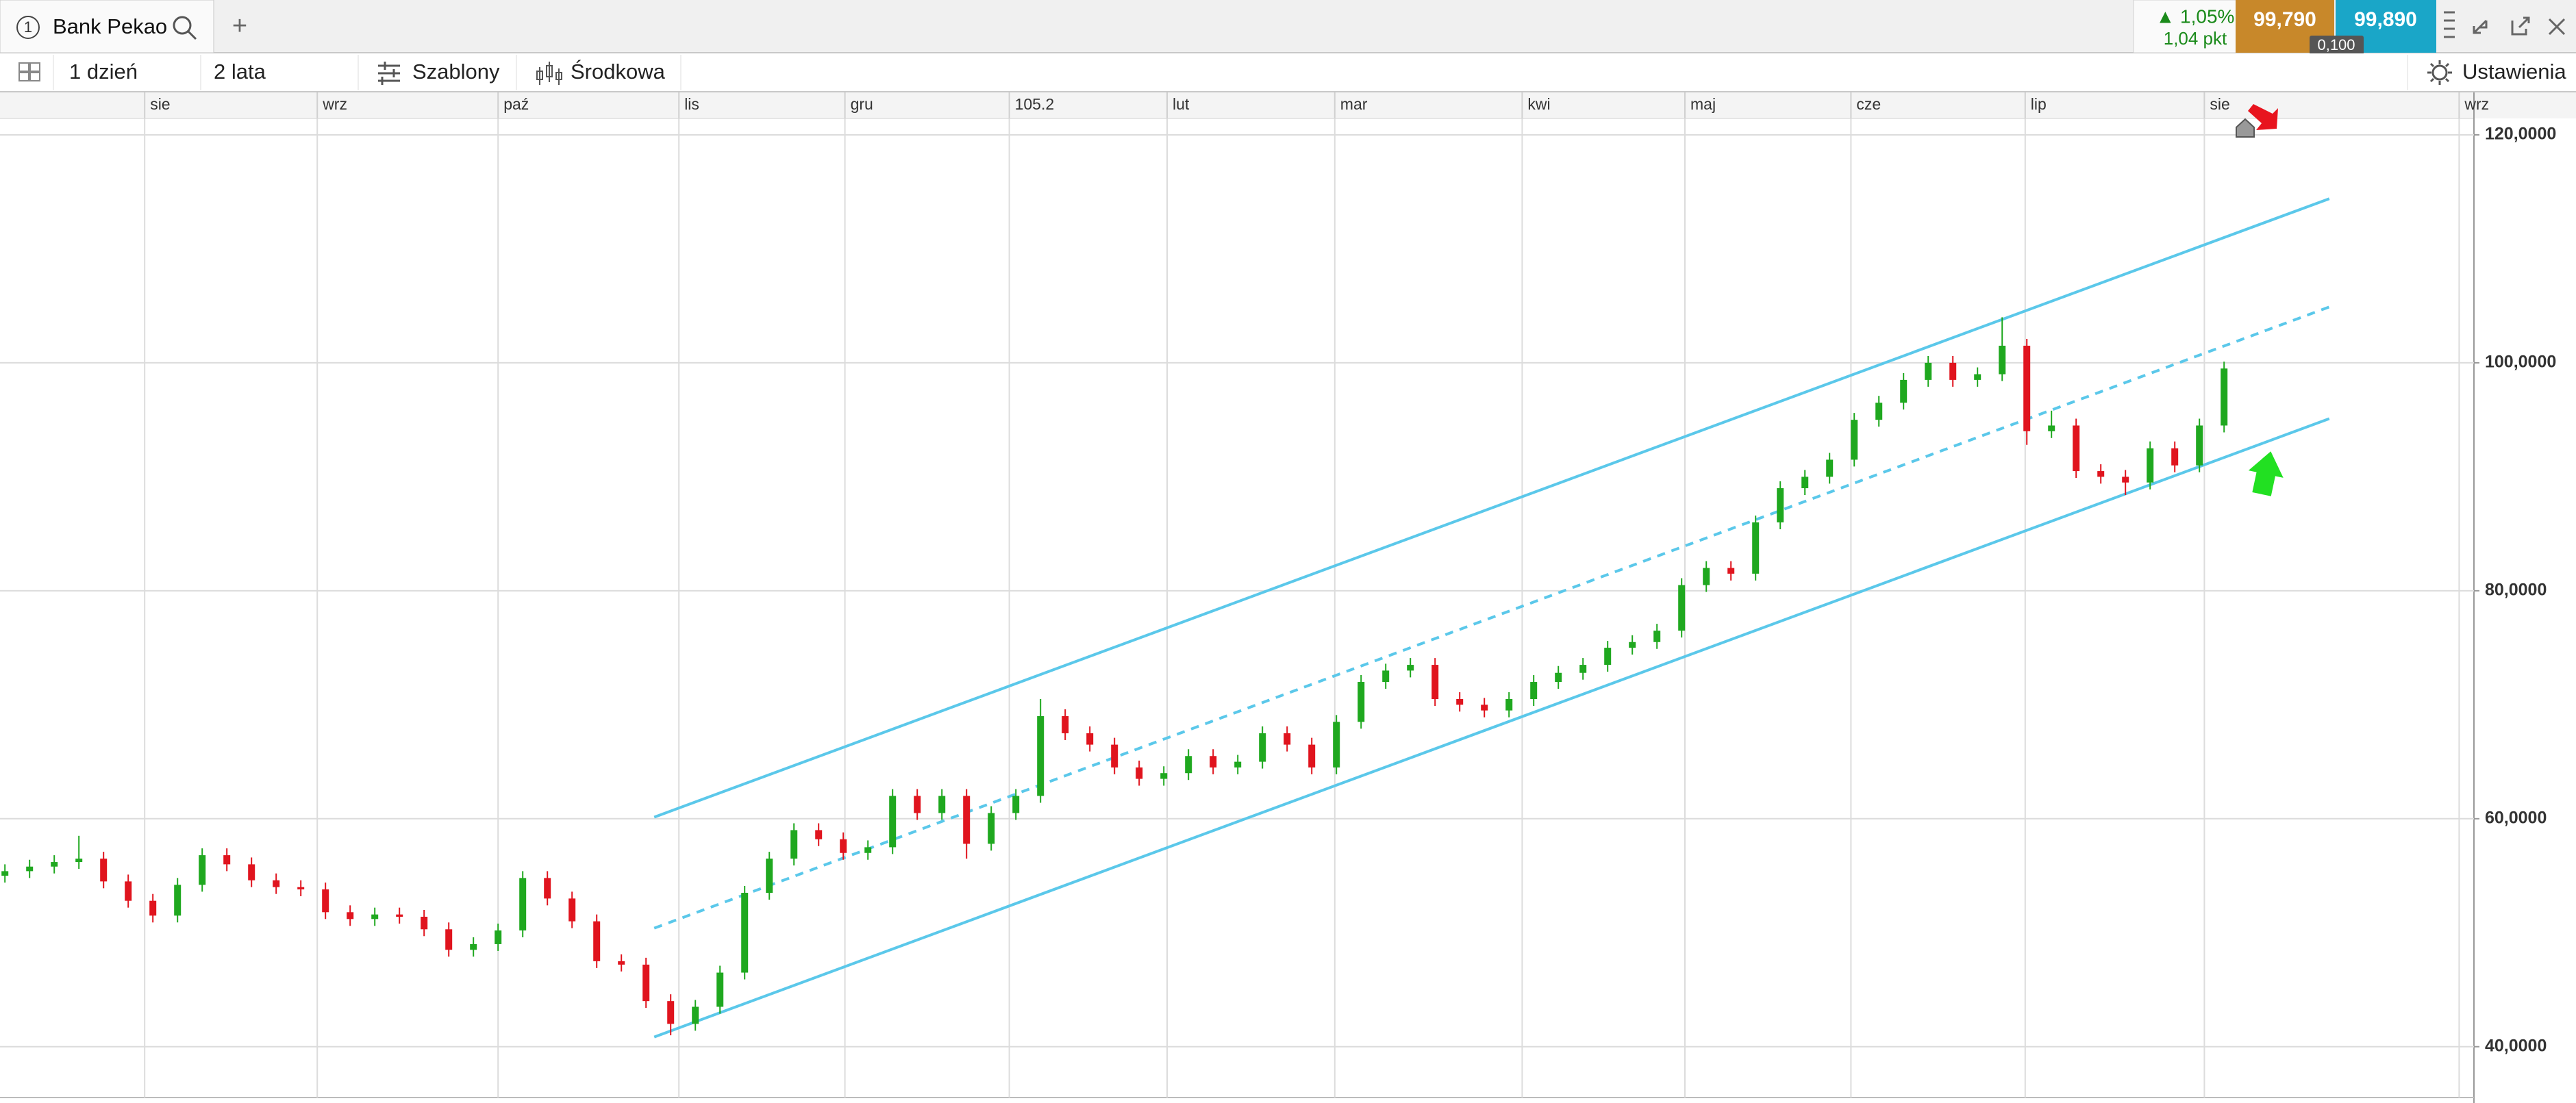 The width and height of the screenshot is (2576, 1103). What do you see at coordinates (549, 73) in the screenshot?
I see `chart-style-icon` at bounding box center [549, 73].